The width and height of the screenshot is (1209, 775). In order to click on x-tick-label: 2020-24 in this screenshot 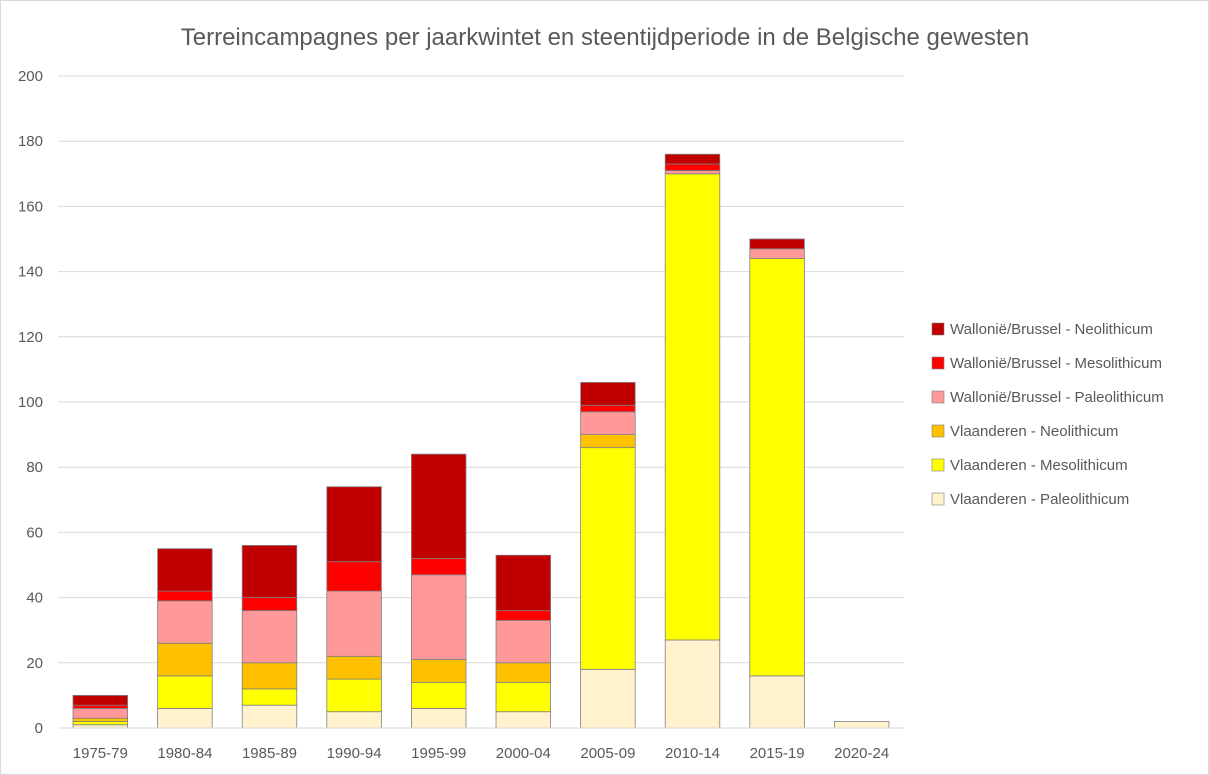, I will do `click(861, 753)`.